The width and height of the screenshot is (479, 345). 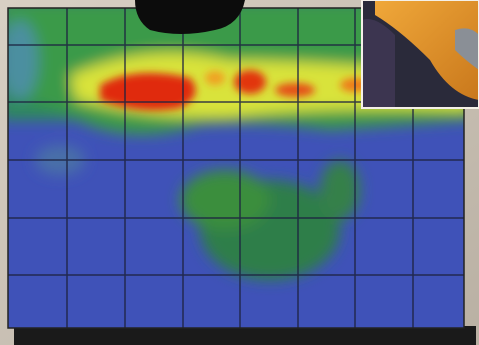 I want to click on dark-blob, so click(x=190, y=17).